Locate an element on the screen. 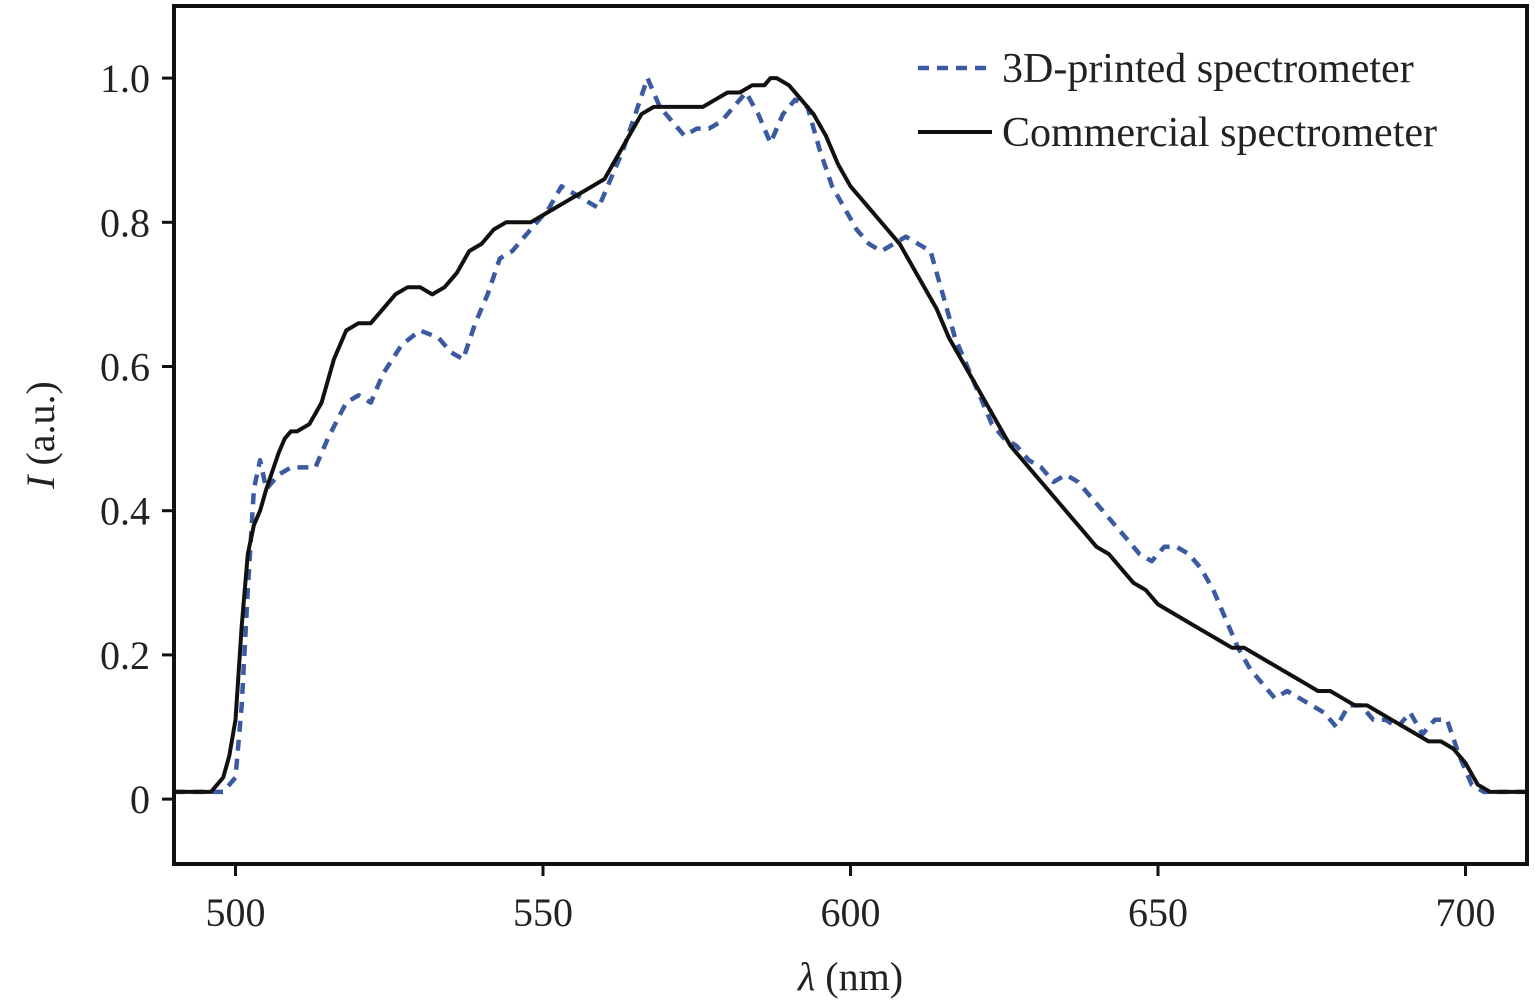 The image size is (1535, 1004). y-tick-label: 0.6 is located at coordinates (125, 367).